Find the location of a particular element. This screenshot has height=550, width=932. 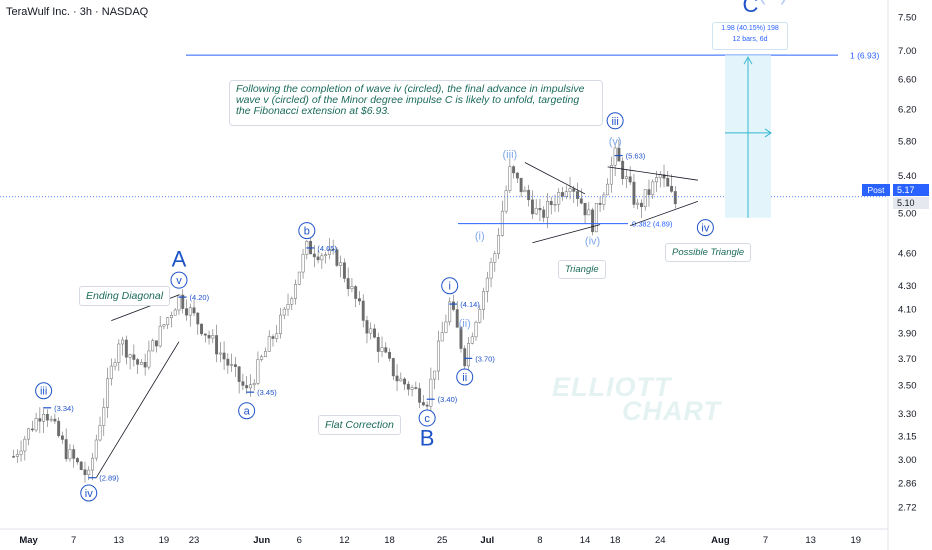

y-tick-label: 4.60 is located at coordinates (907, 254).